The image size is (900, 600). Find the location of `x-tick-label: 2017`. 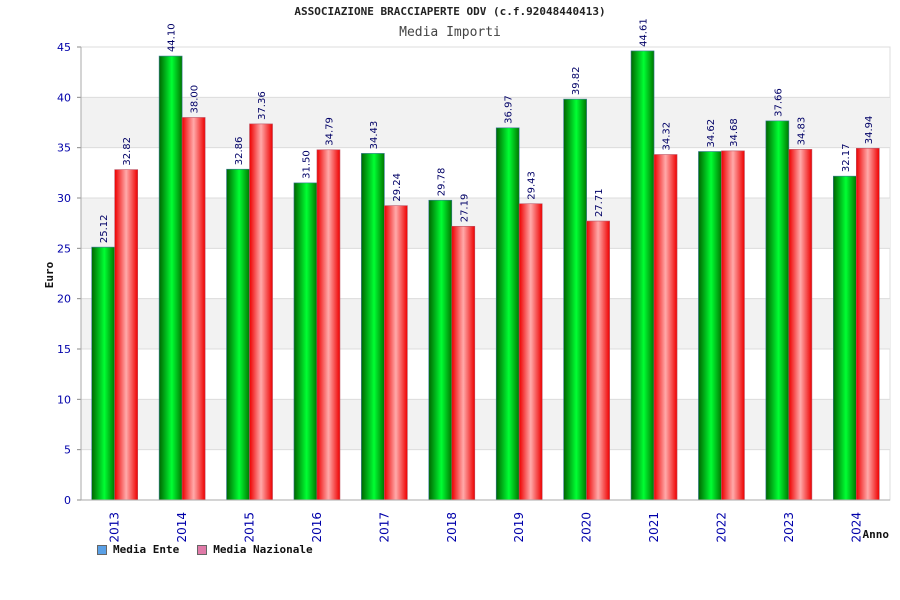

x-tick-label: 2017 is located at coordinates (384, 527).